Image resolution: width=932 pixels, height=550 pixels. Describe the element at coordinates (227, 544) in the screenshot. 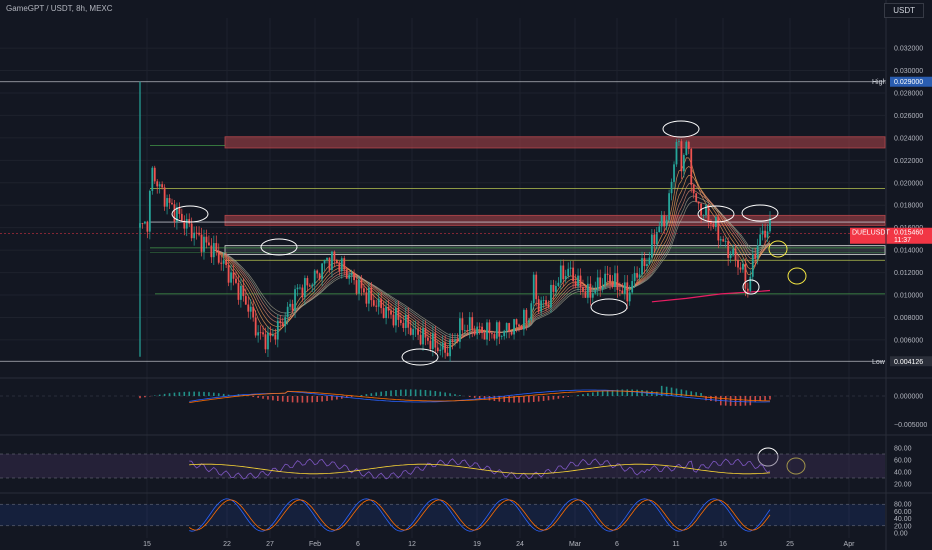

I see `time-tick-label: 22` at that location.